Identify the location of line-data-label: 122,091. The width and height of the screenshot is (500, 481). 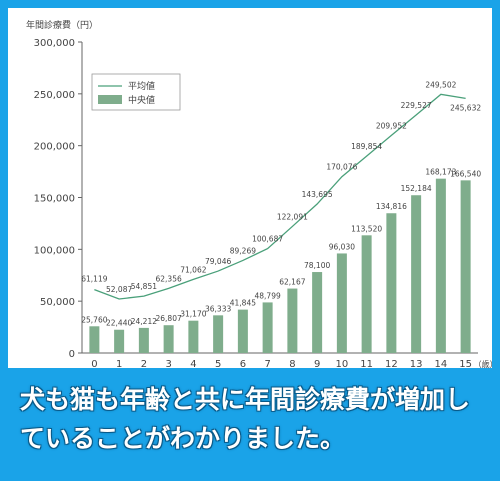
(292, 216).